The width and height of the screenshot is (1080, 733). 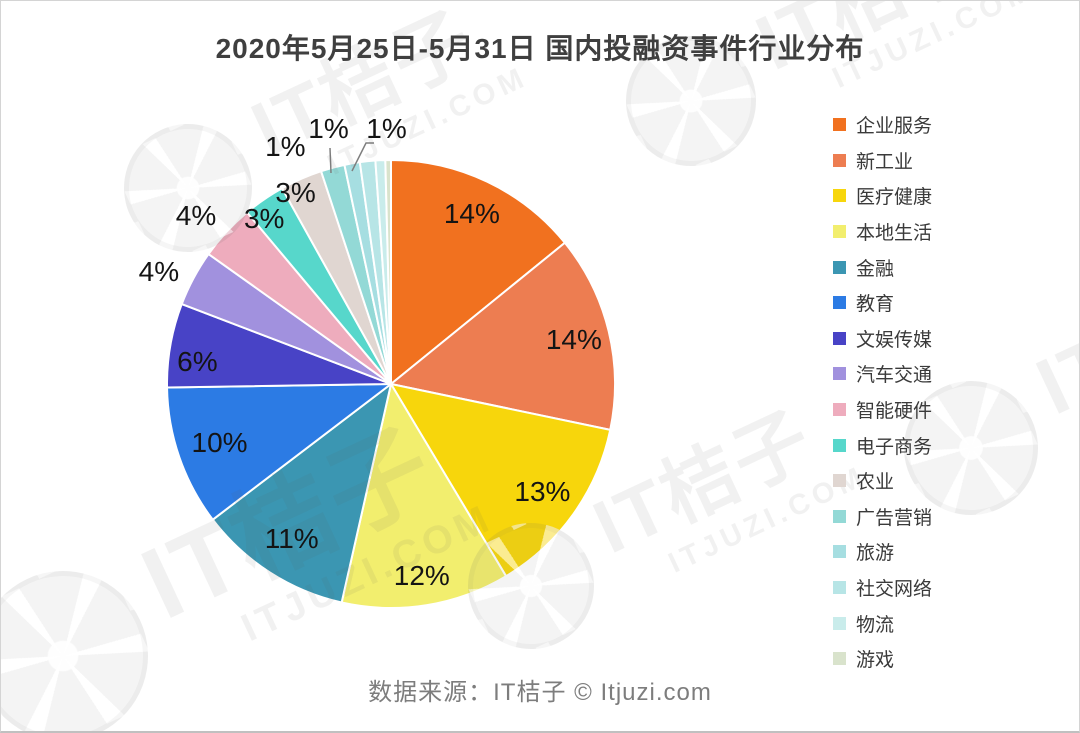 I want to click on legend-item-智能硬件: 智能硬件, so click(x=882, y=410).